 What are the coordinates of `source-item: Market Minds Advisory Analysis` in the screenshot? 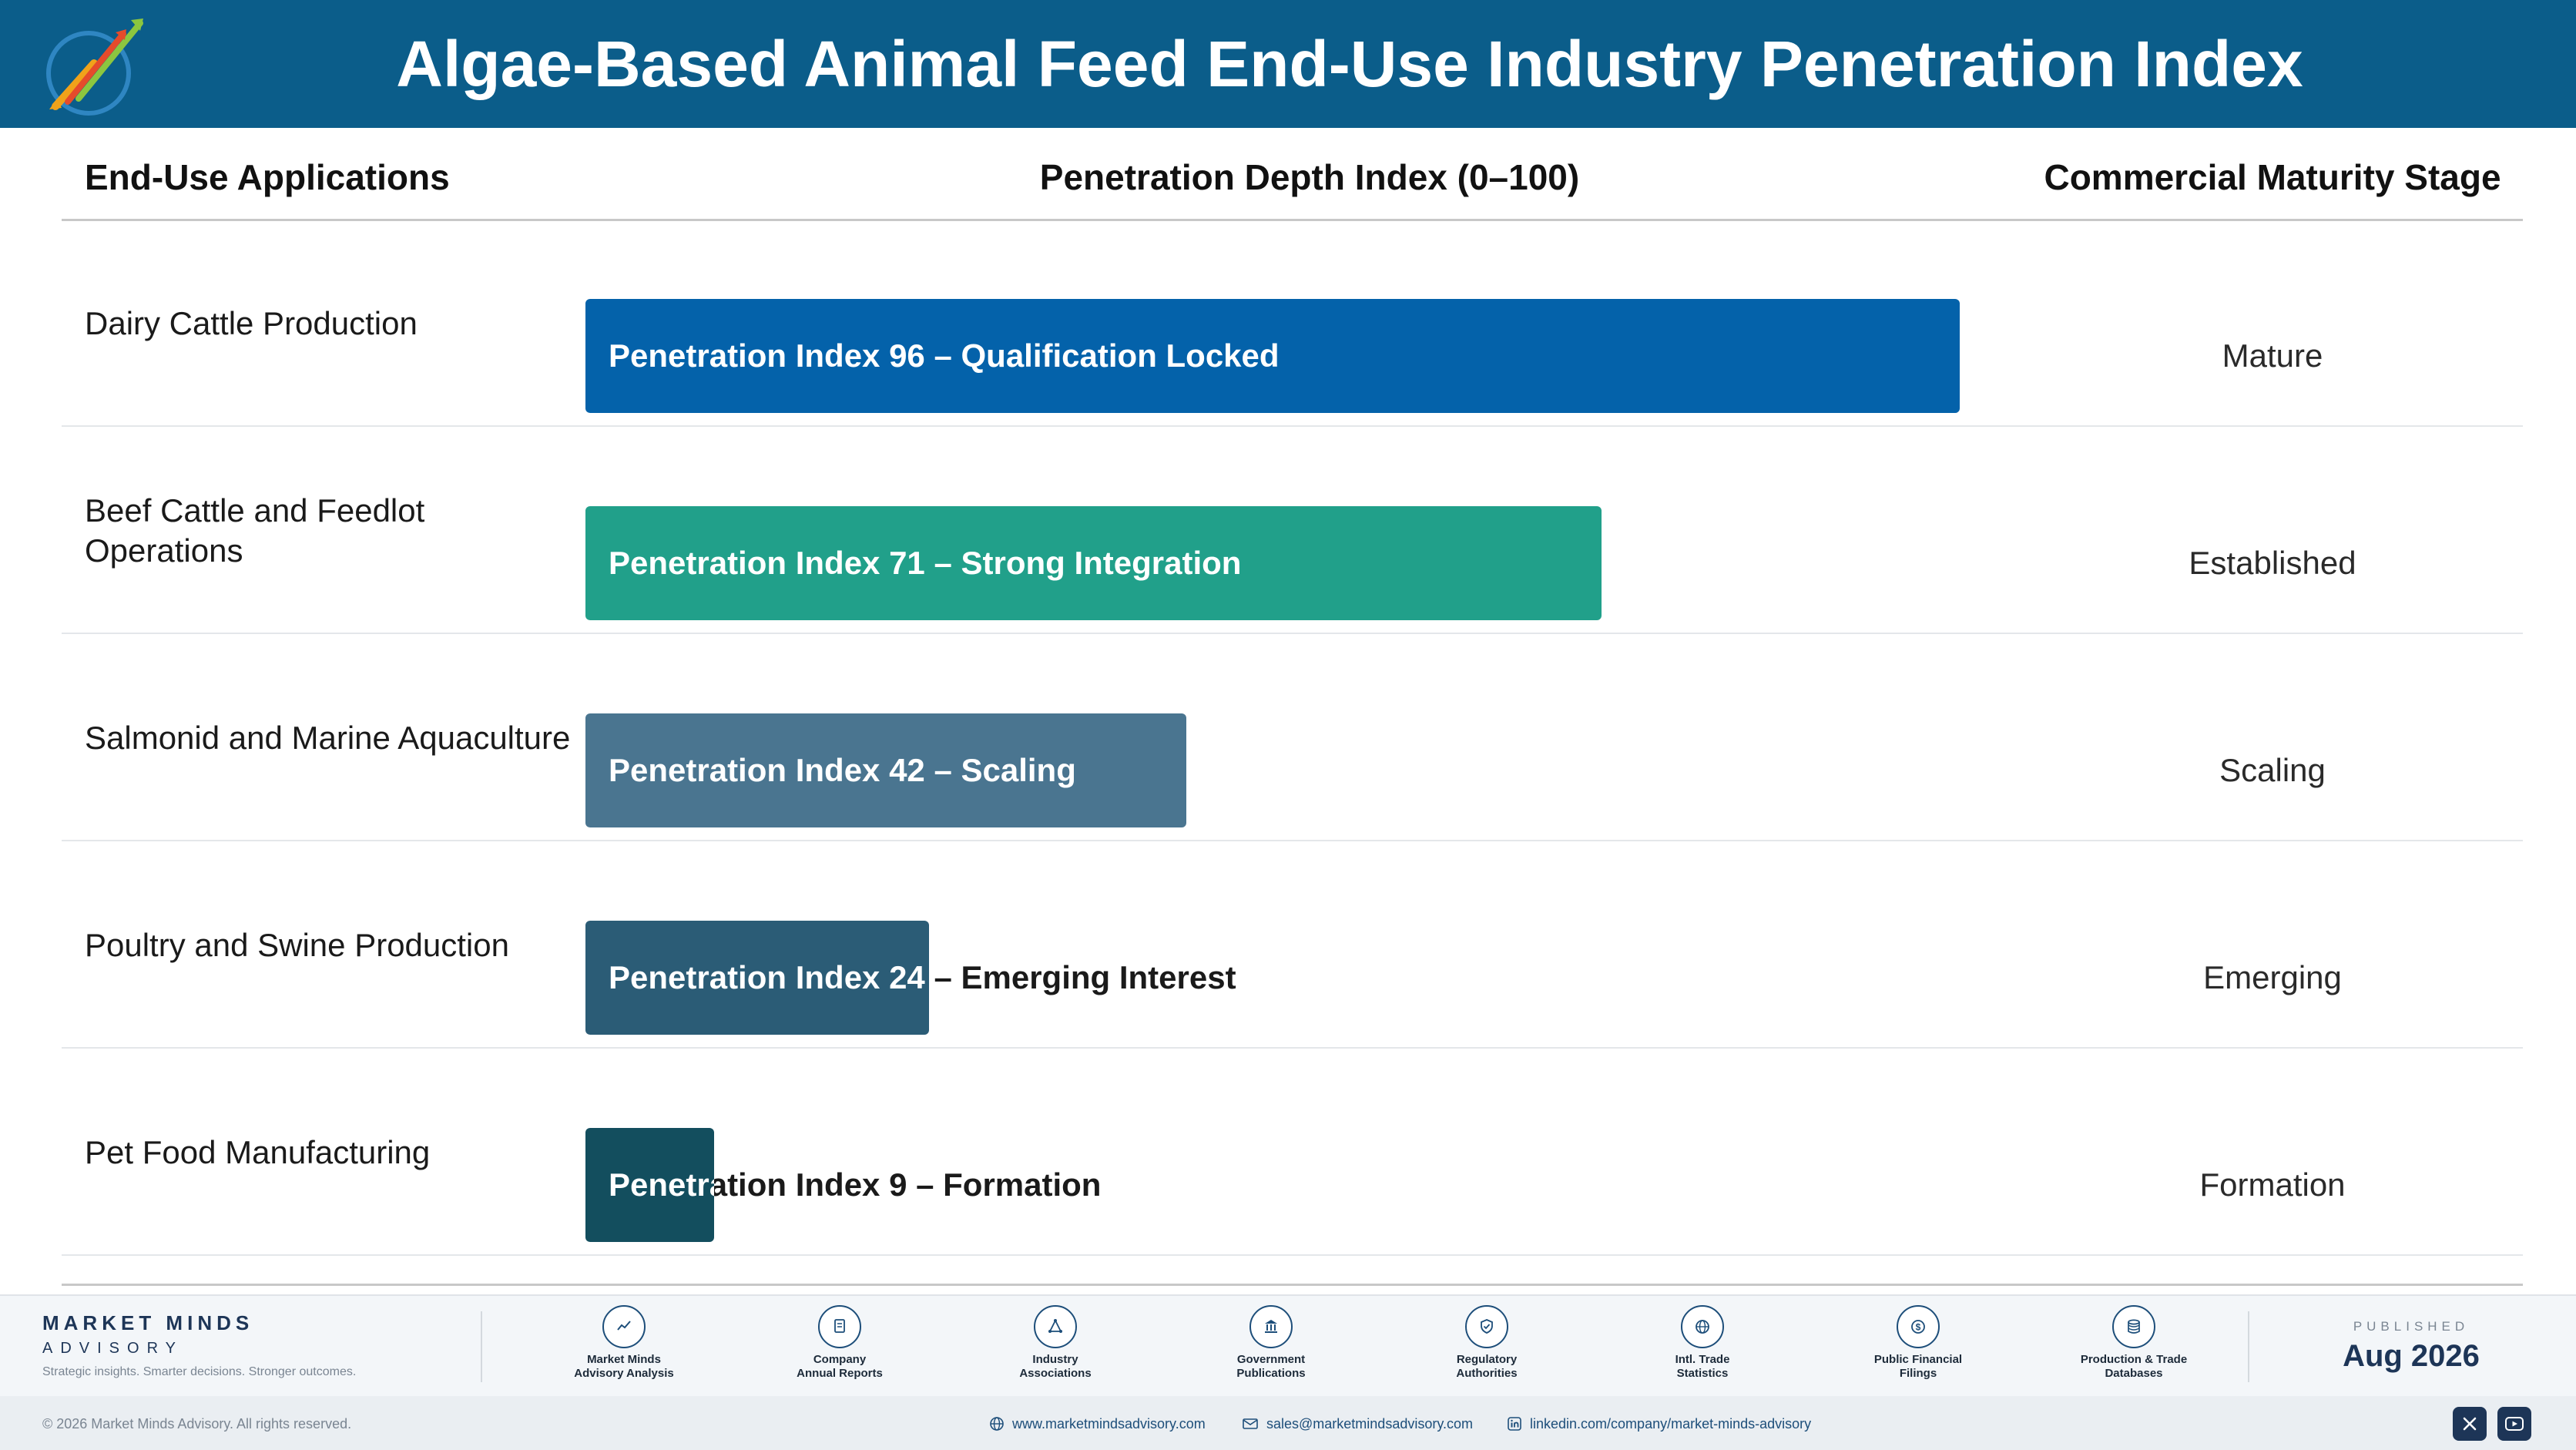 It's located at (624, 1347).